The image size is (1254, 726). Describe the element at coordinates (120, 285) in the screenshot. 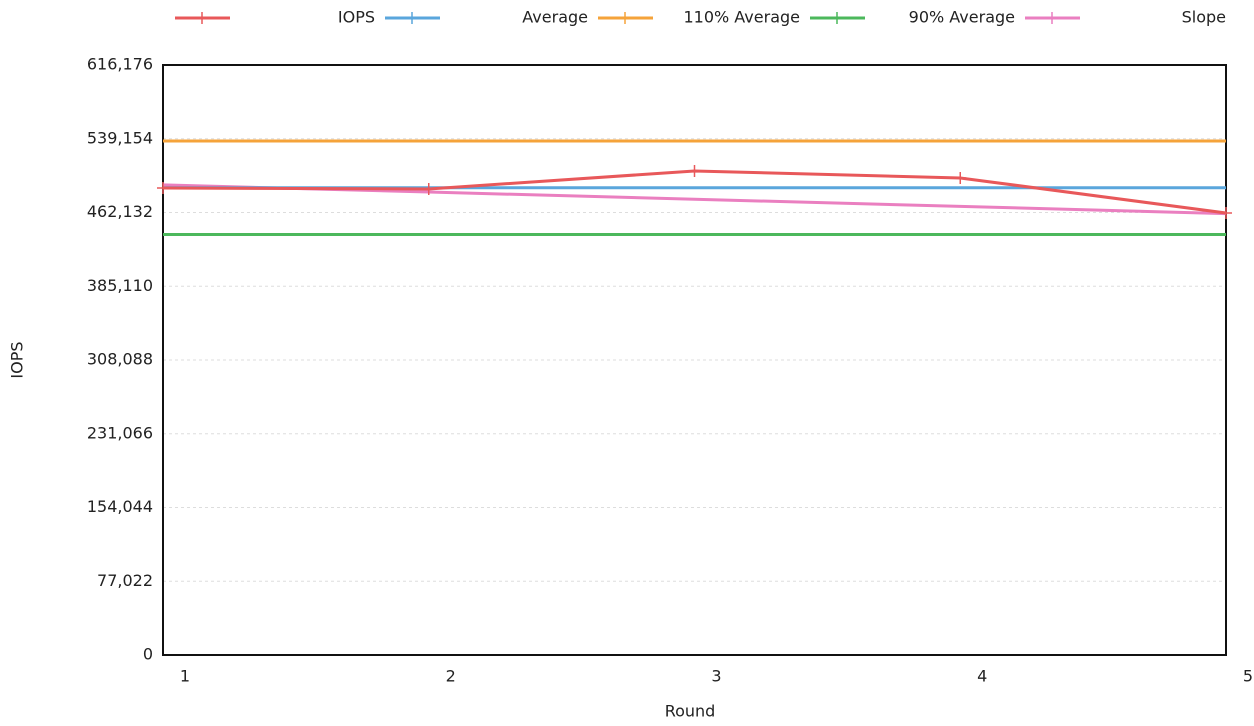

I see `y-tick-label: 385,110` at that location.